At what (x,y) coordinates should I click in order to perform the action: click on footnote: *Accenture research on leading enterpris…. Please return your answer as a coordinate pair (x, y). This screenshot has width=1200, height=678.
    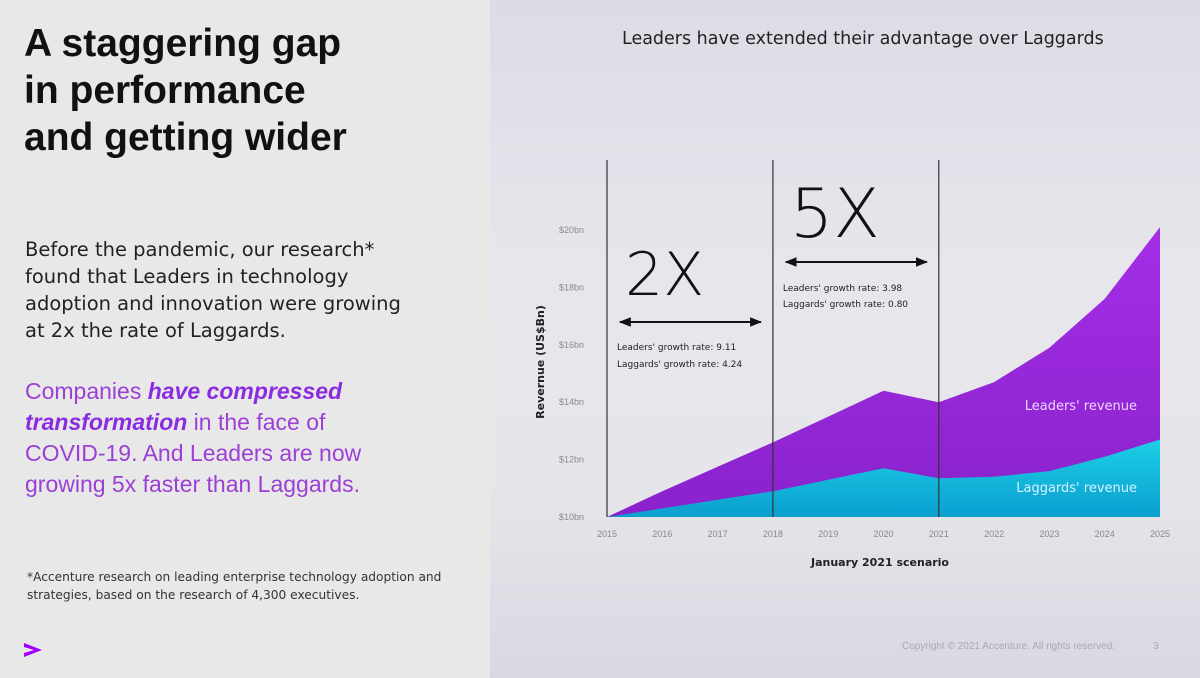
    Looking at the image, I should click on (252, 586).